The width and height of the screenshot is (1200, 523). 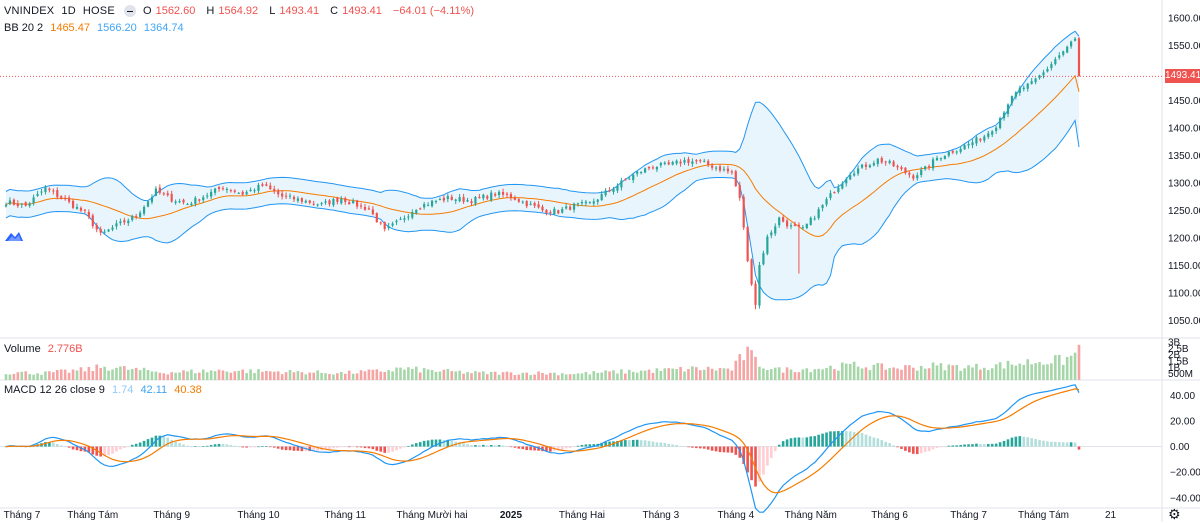 What do you see at coordinates (45, 349) in the screenshot?
I see `volume-legend: Volume 2.776B` at bounding box center [45, 349].